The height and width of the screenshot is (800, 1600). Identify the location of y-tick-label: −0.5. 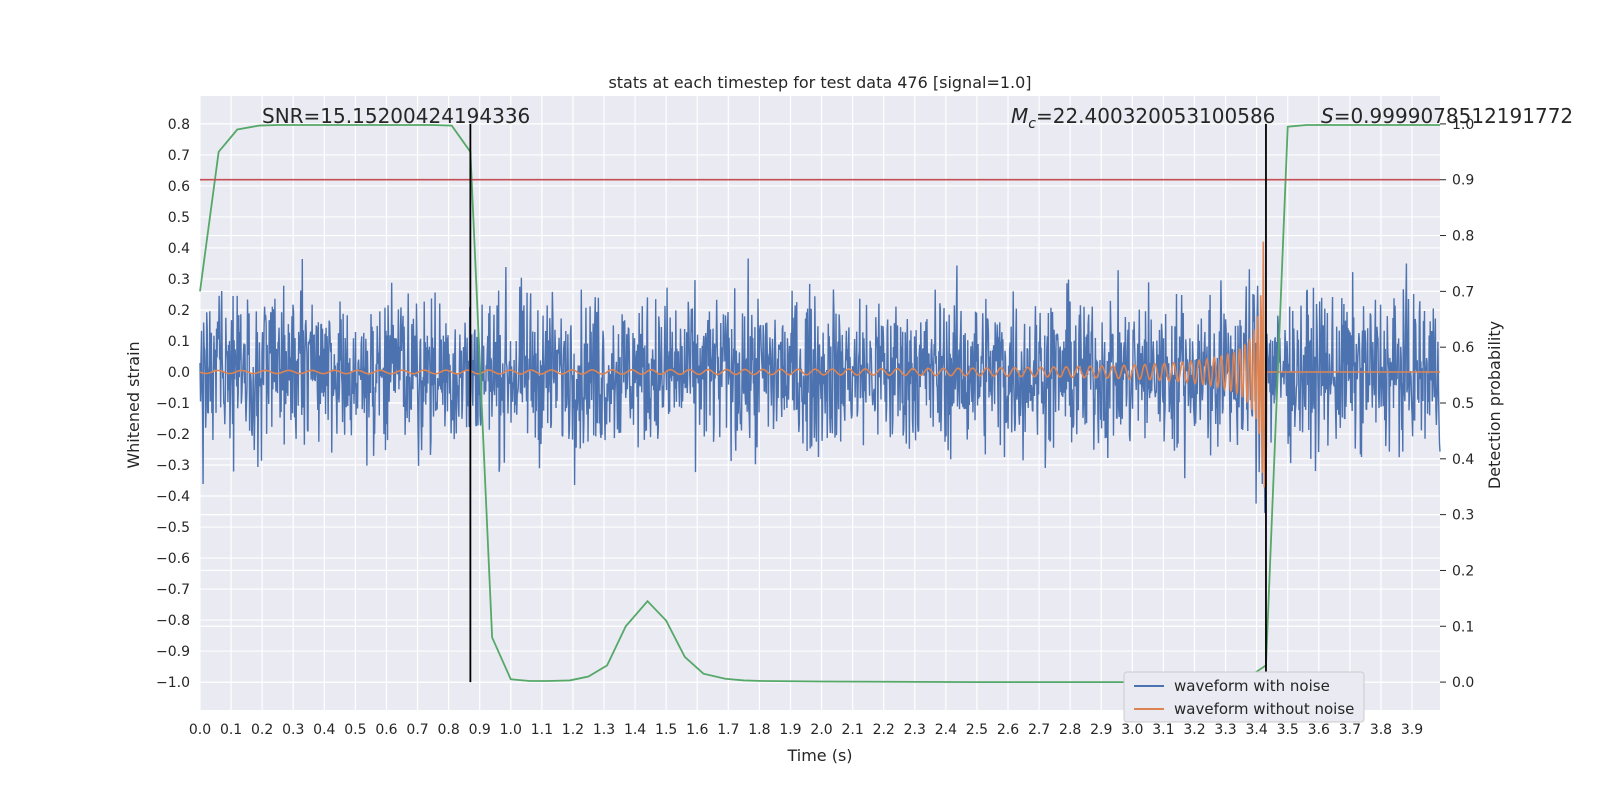
(173, 528).